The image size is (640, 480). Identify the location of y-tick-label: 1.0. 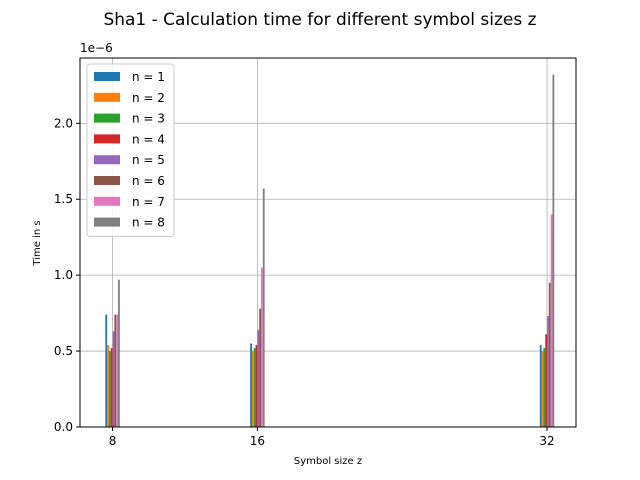
(63, 275).